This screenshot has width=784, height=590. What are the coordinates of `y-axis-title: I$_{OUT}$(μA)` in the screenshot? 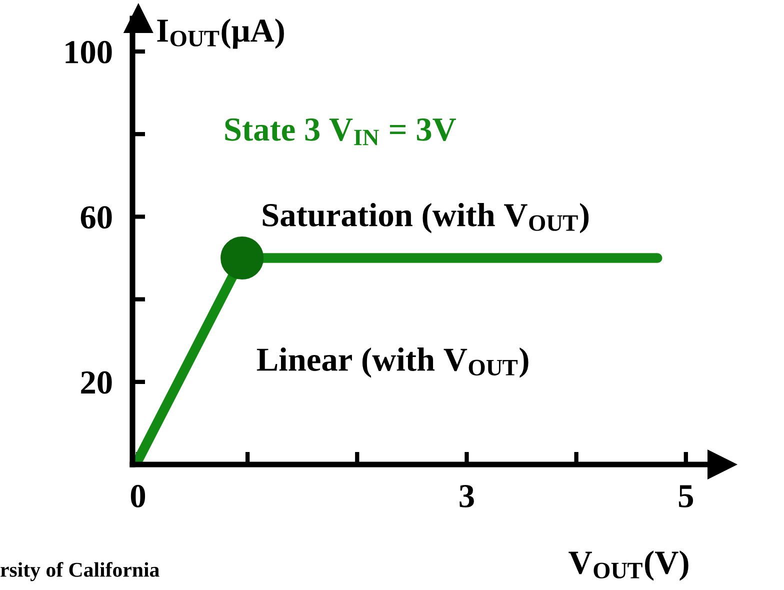 It's located at (220, 33).